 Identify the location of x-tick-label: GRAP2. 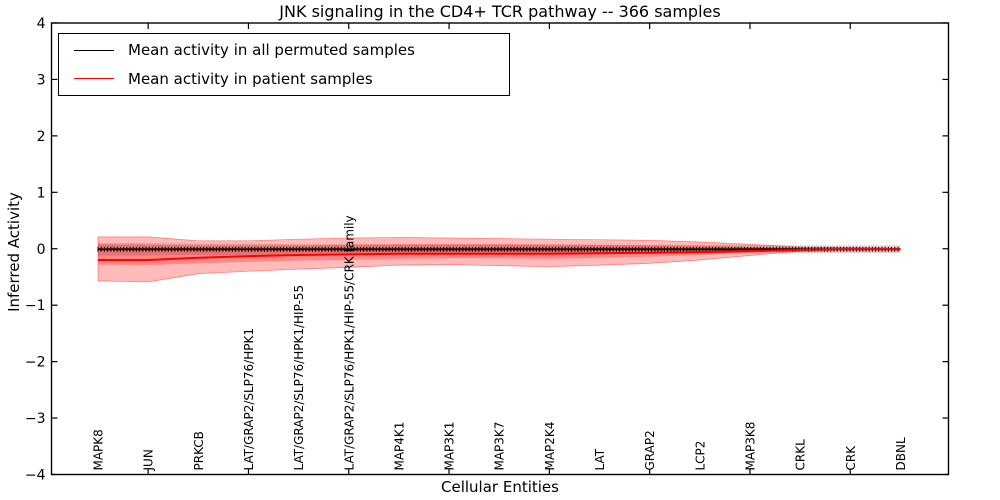
(650, 450).